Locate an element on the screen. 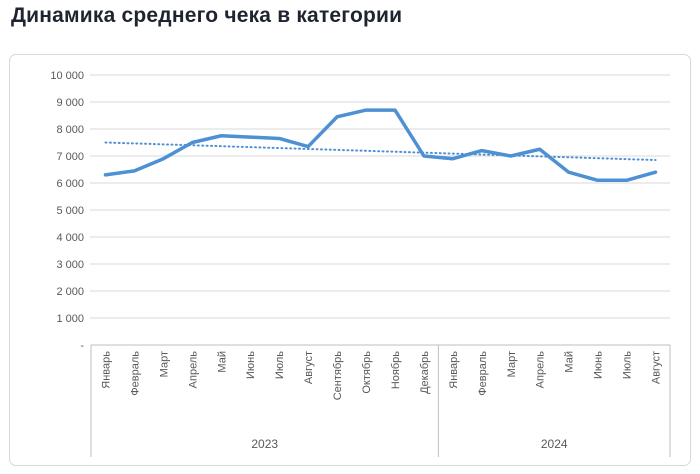 This screenshot has height=474, width=700. data-series-line is located at coordinates (380, 145).